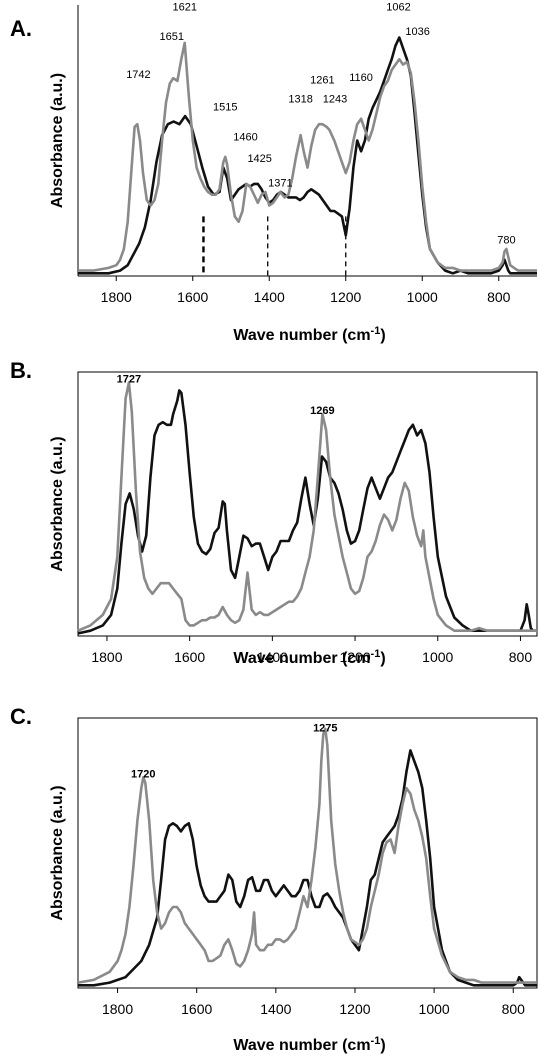 This screenshot has width=538, height=1056. What do you see at coordinates (322, 411) in the screenshot?
I see `peak-label: 1269` at bounding box center [322, 411].